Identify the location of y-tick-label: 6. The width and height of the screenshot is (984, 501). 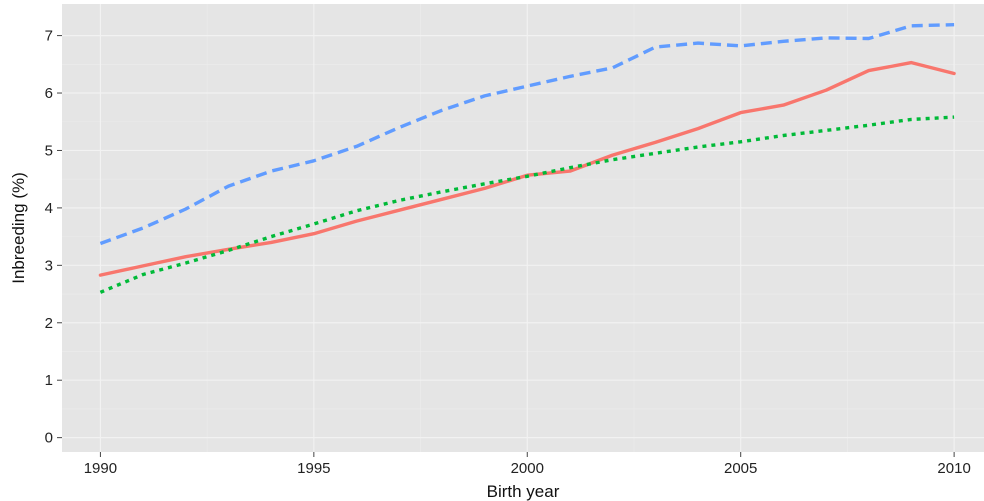
(49, 93).